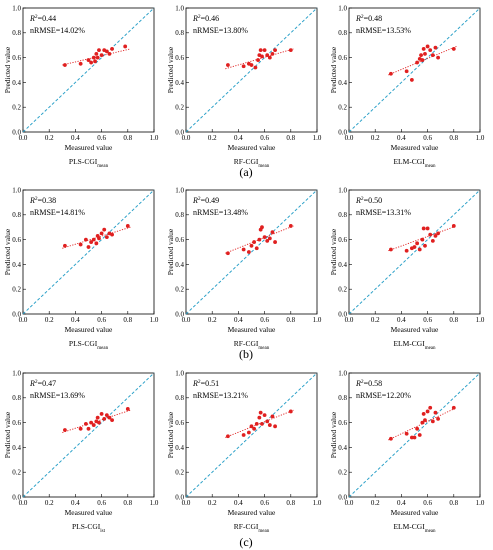  I want to click on nrmse-annotation: nRMSE=14.02%, so click(57, 30).